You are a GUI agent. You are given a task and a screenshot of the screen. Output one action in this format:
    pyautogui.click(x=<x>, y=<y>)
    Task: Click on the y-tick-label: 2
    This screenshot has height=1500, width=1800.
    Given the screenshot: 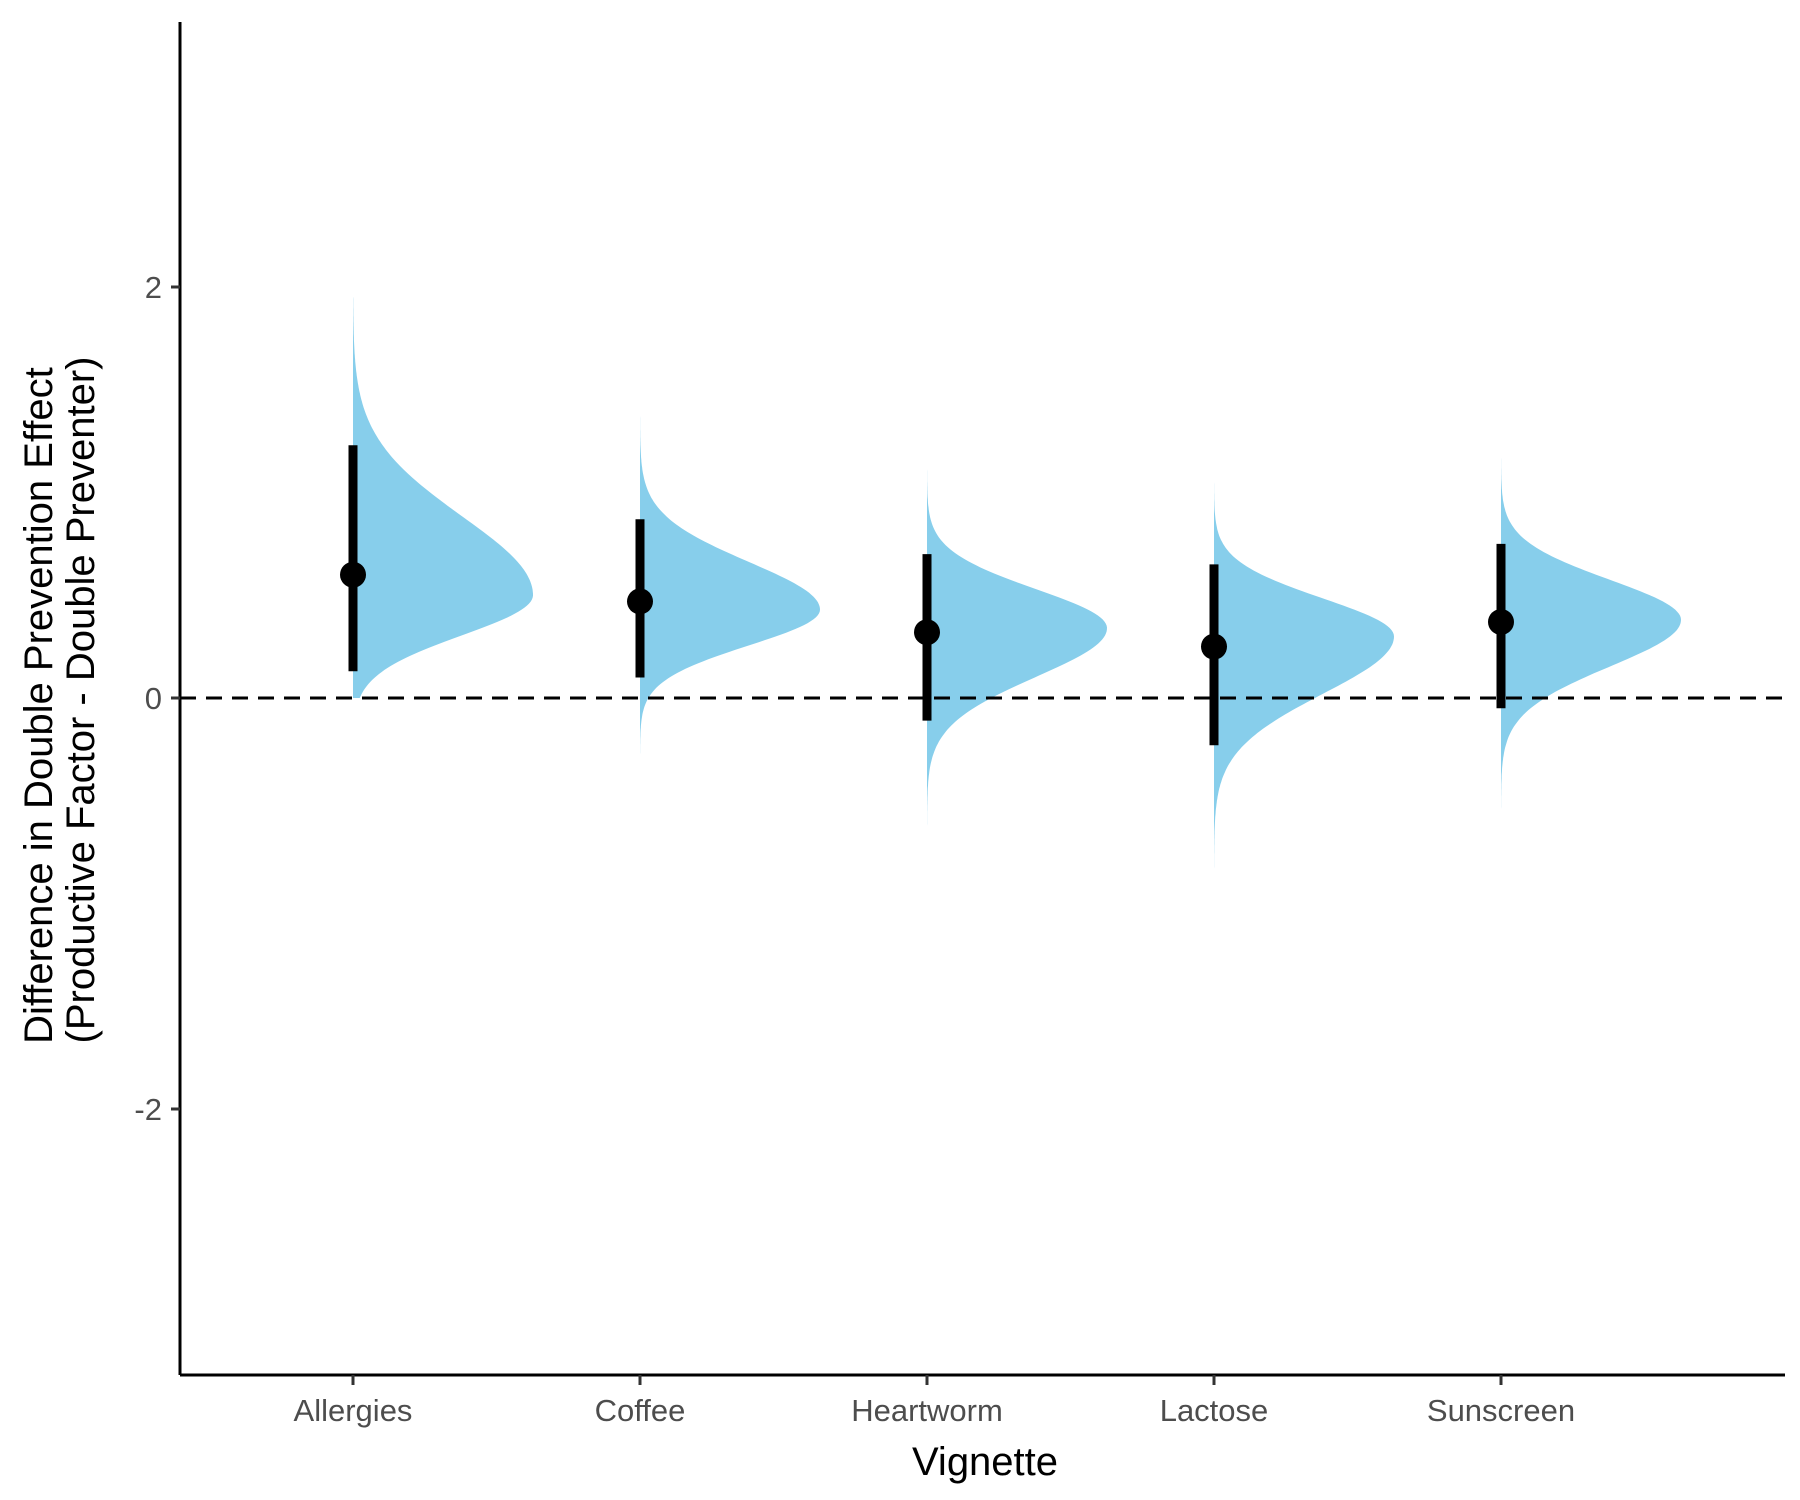 What is the action you would take?
    pyautogui.click(x=153, y=287)
    